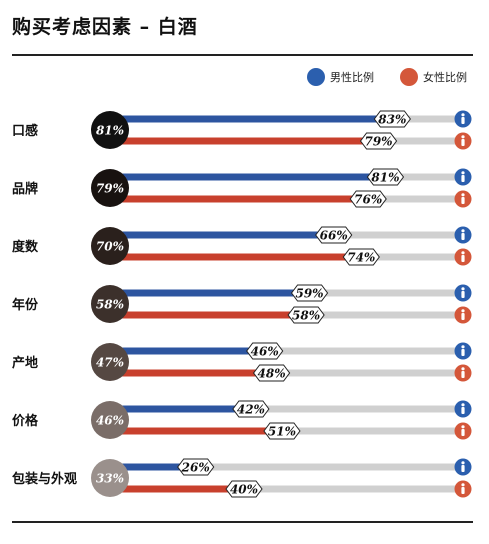 Image resolution: width=489 pixels, height=544 pixels. I want to click on male-value-label: 42%, so click(251, 409).